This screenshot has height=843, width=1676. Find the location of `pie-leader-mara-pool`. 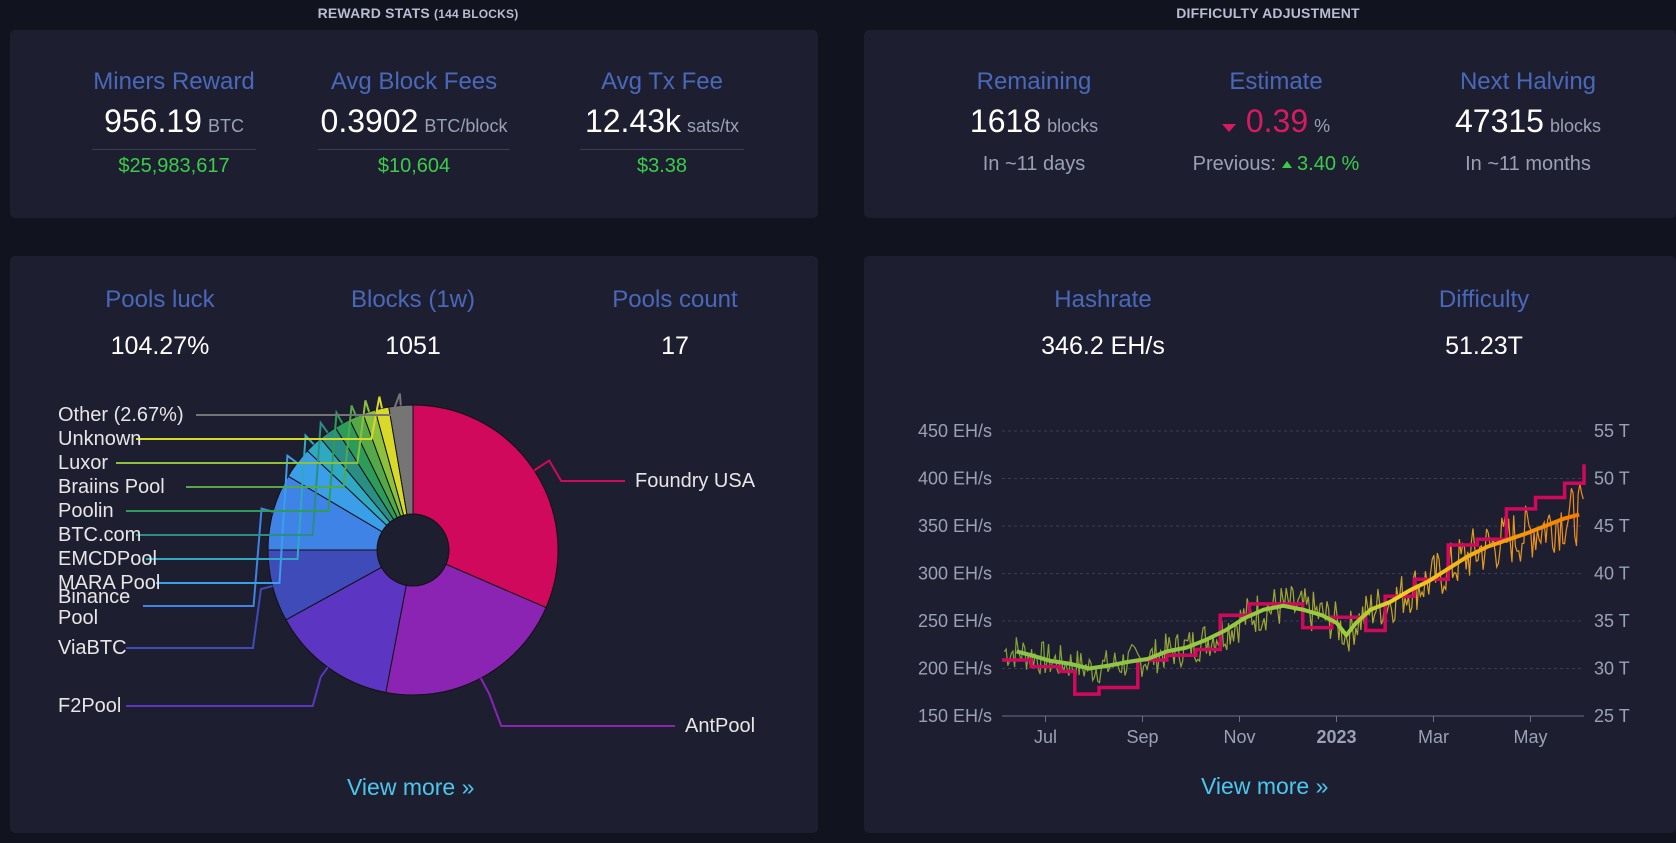

pie-leader-mara-pool is located at coordinates (227, 518).